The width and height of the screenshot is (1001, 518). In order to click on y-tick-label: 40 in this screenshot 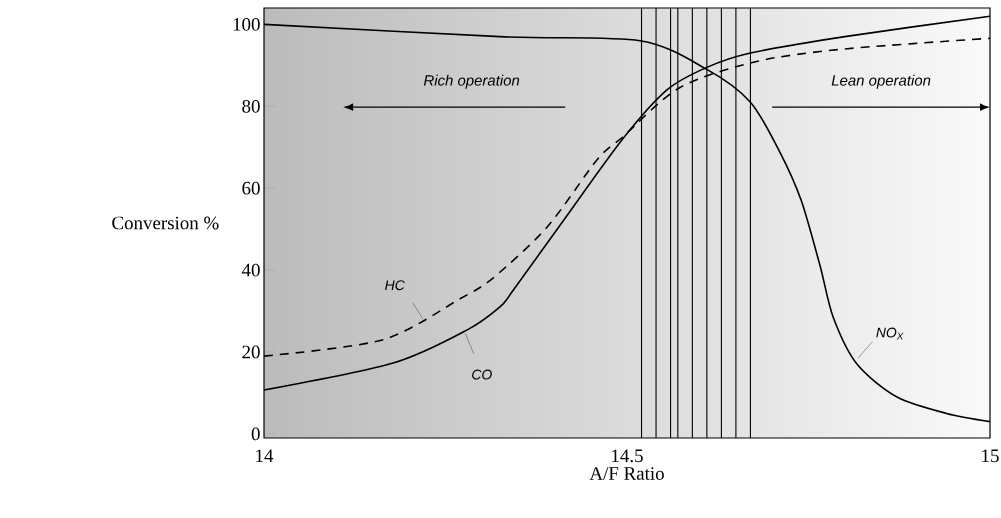, I will do `click(250, 270)`.